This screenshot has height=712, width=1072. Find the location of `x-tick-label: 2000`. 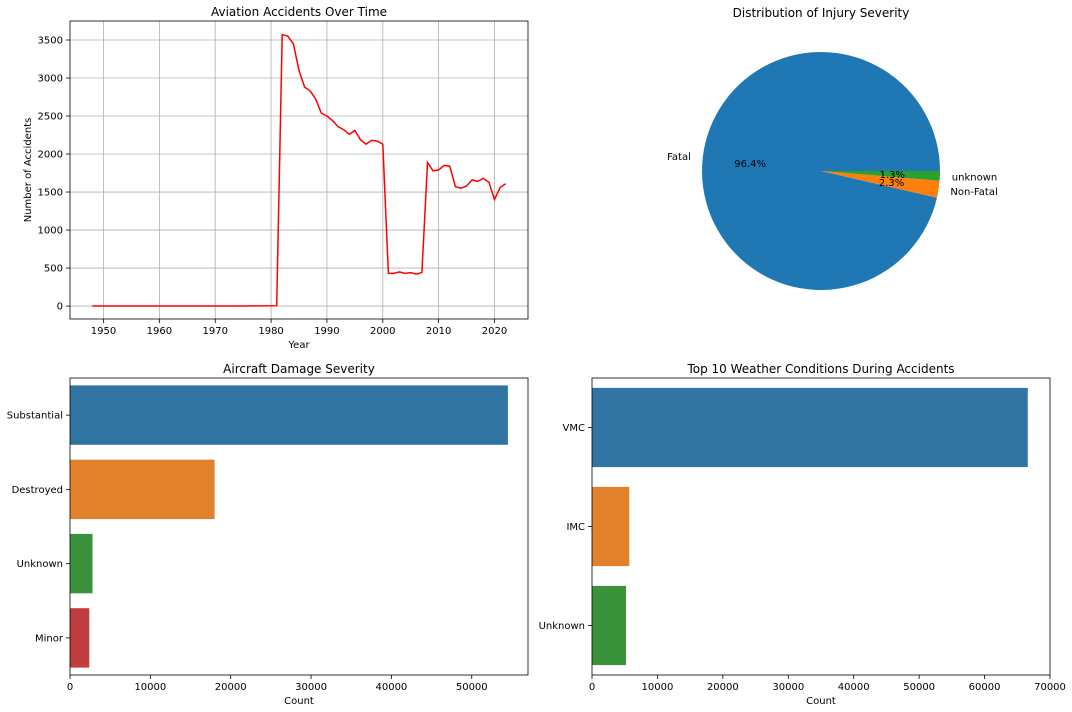

x-tick-label: 2000 is located at coordinates (382, 331).